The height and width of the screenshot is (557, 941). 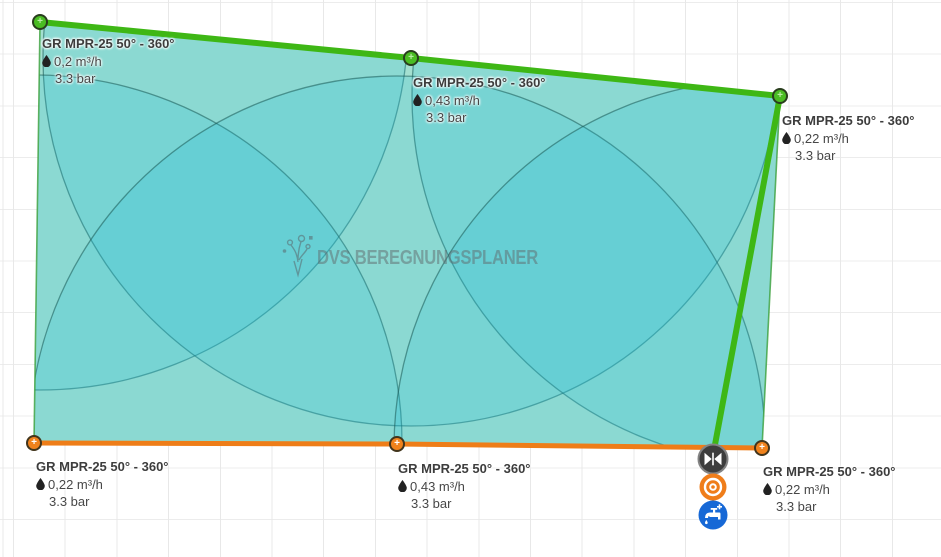 I want to click on sprinkler-label-bottom-middle: GR MPR-25 50° - 360° 0,43 m³/h 3.3 bar, so click(x=464, y=486).